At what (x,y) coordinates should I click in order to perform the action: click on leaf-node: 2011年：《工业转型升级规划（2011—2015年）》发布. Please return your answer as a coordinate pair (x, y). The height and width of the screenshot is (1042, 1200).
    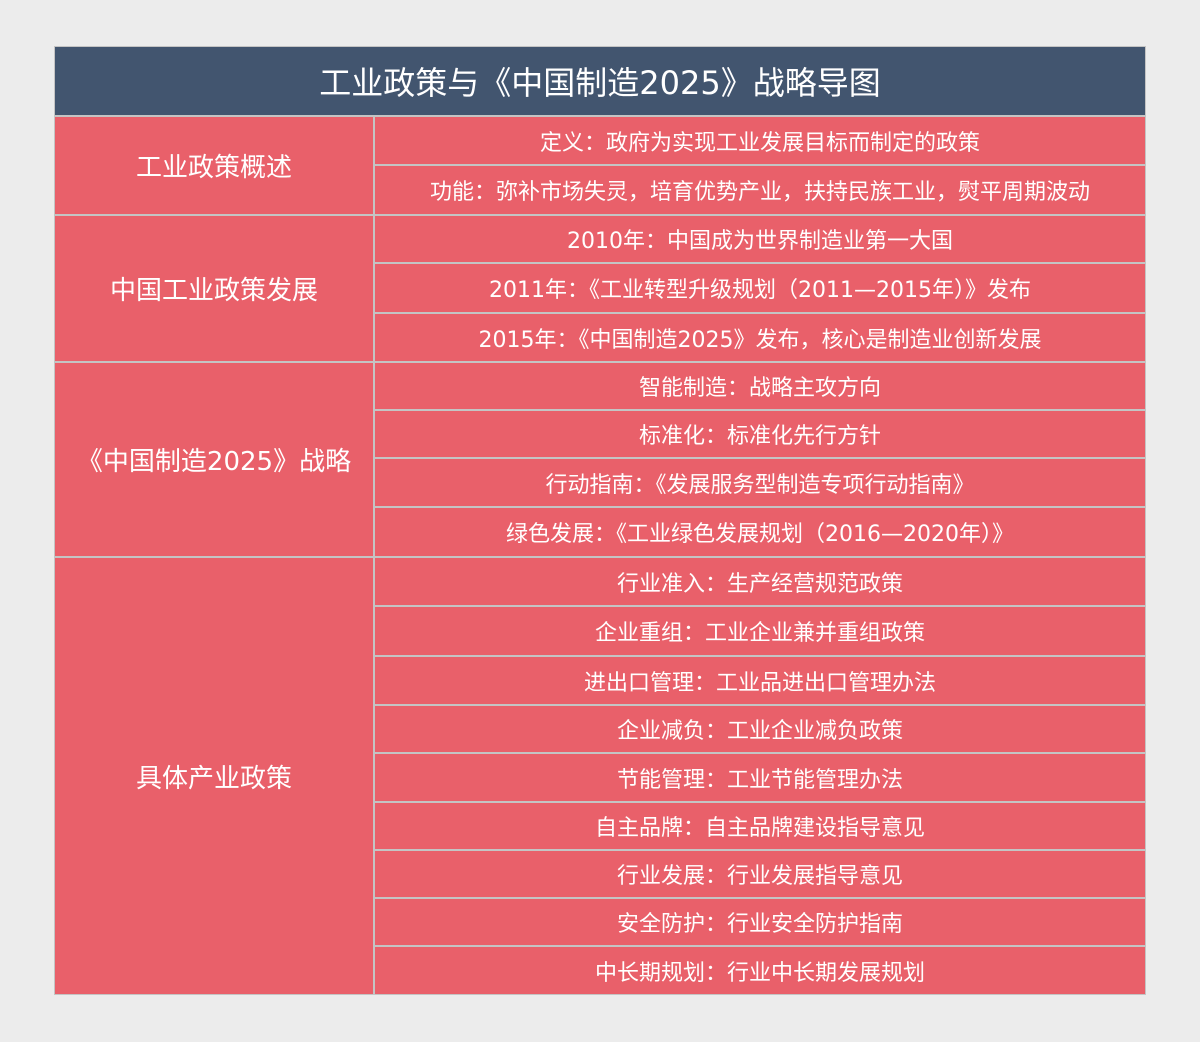
    Looking at the image, I should click on (760, 288).